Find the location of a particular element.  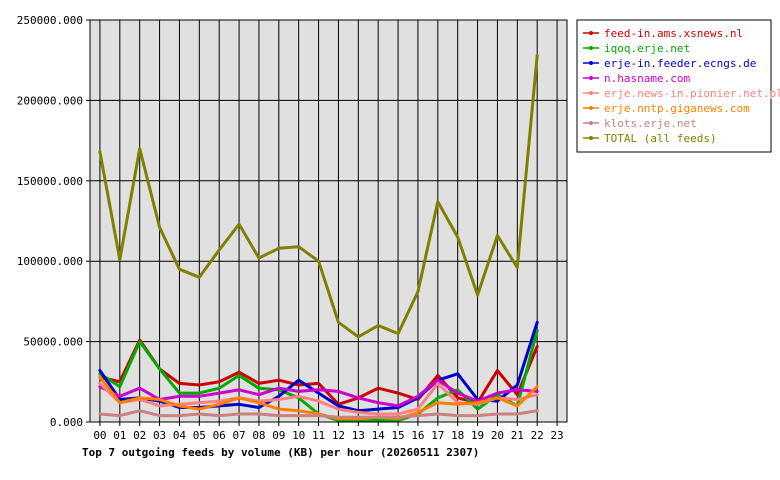

y-tick-label: 200000.000 is located at coordinates (50, 100).